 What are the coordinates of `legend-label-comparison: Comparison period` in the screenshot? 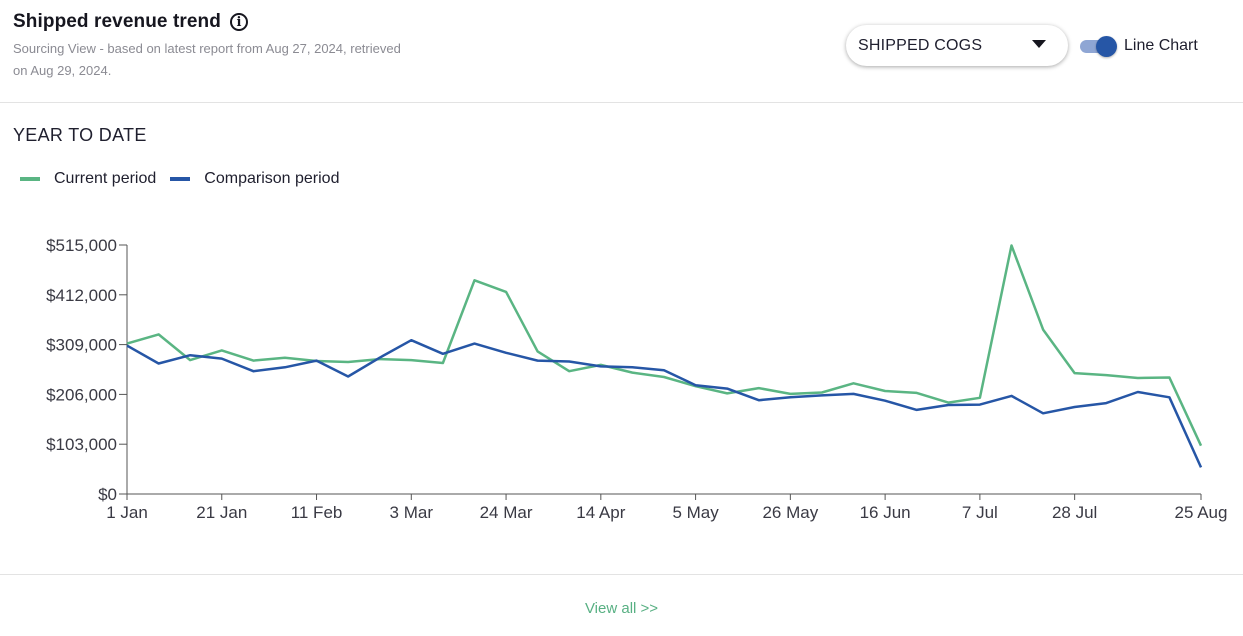 It's located at (272, 178).